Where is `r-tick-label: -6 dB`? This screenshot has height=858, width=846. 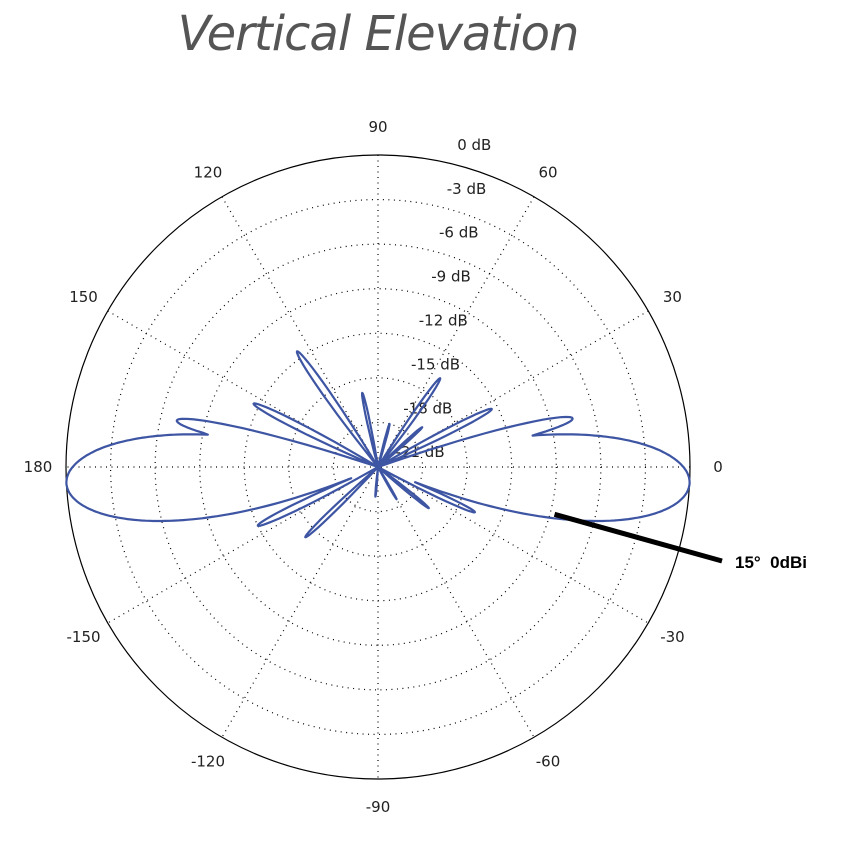 r-tick-label: -6 dB is located at coordinates (459, 233).